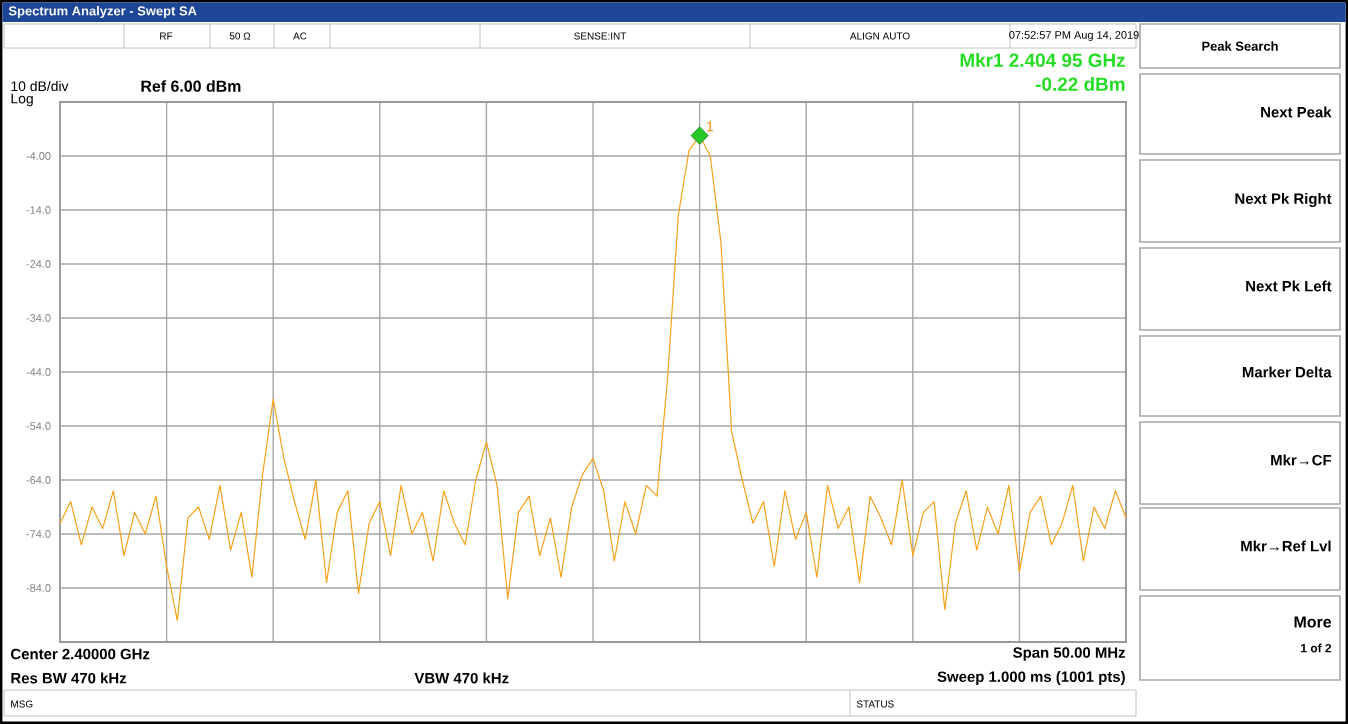 The height and width of the screenshot is (724, 1348). Describe the element at coordinates (1042, 60) in the screenshot. I see `text: Mkr1 2.404 95 GHz` at that location.